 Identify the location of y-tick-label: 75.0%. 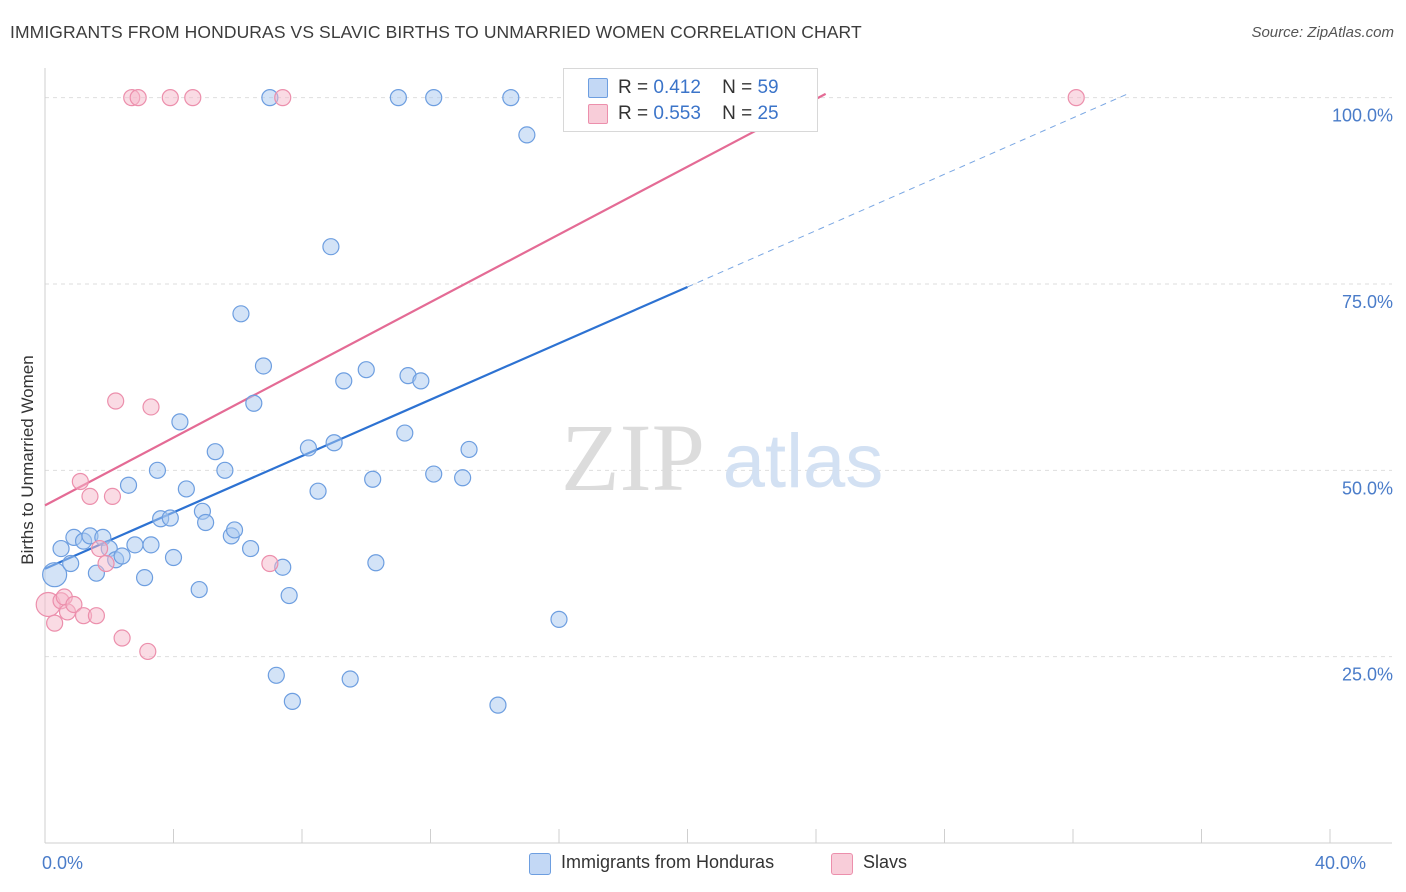
(1367, 302).